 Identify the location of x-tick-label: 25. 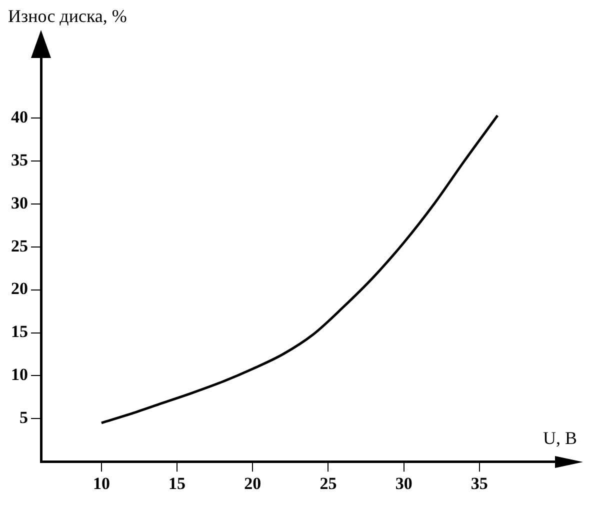
(328, 484).